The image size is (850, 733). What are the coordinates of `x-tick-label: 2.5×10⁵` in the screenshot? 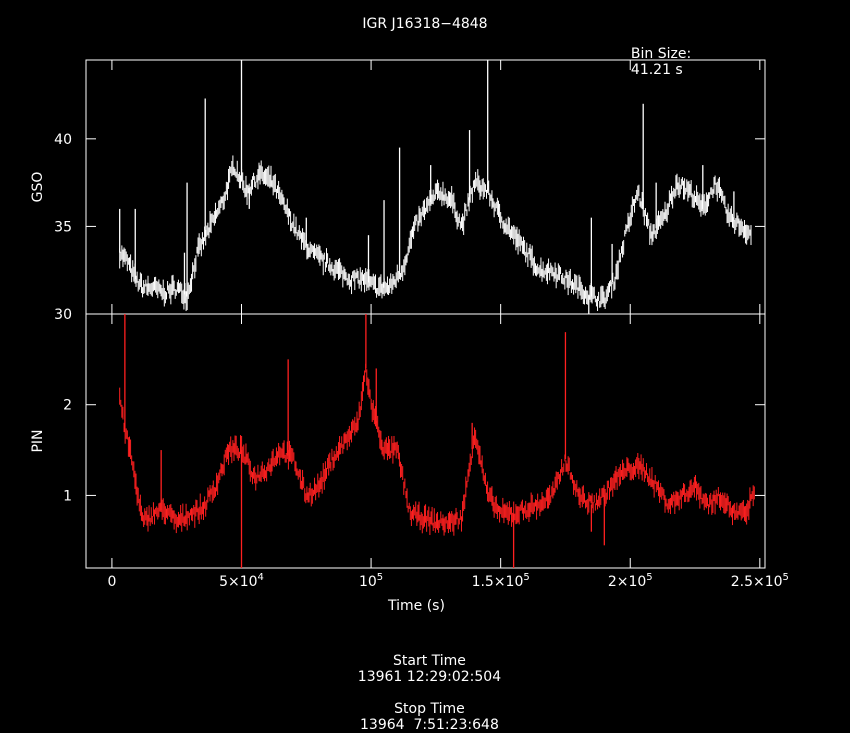 It's located at (760, 581).